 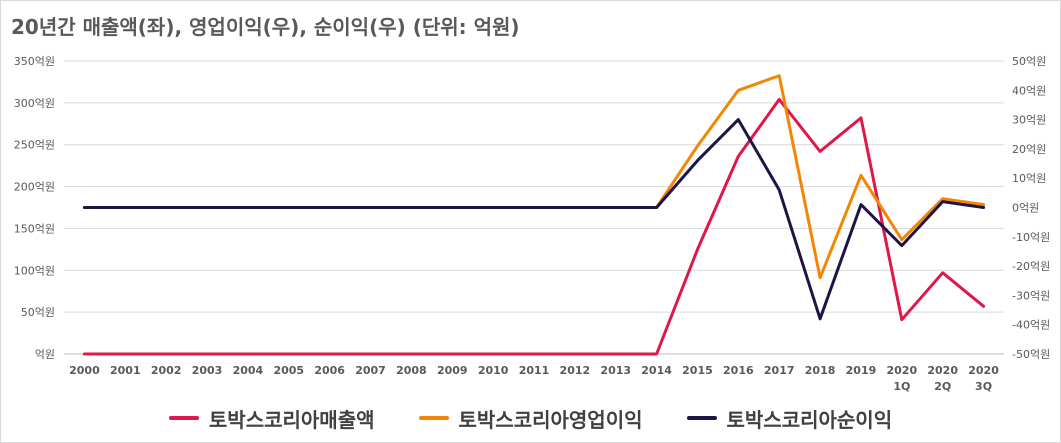 What do you see at coordinates (34, 145) in the screenshot?
I see `y-left-tick-label: 250억원` at bounding box center [34, 145].